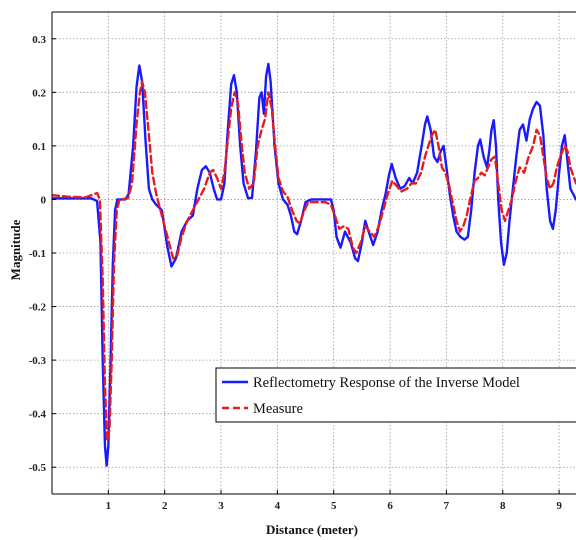 Image resolution: width=576 pixels, height=540 pixels. I want to click on x-tick-label: 6, so click(390, 506).